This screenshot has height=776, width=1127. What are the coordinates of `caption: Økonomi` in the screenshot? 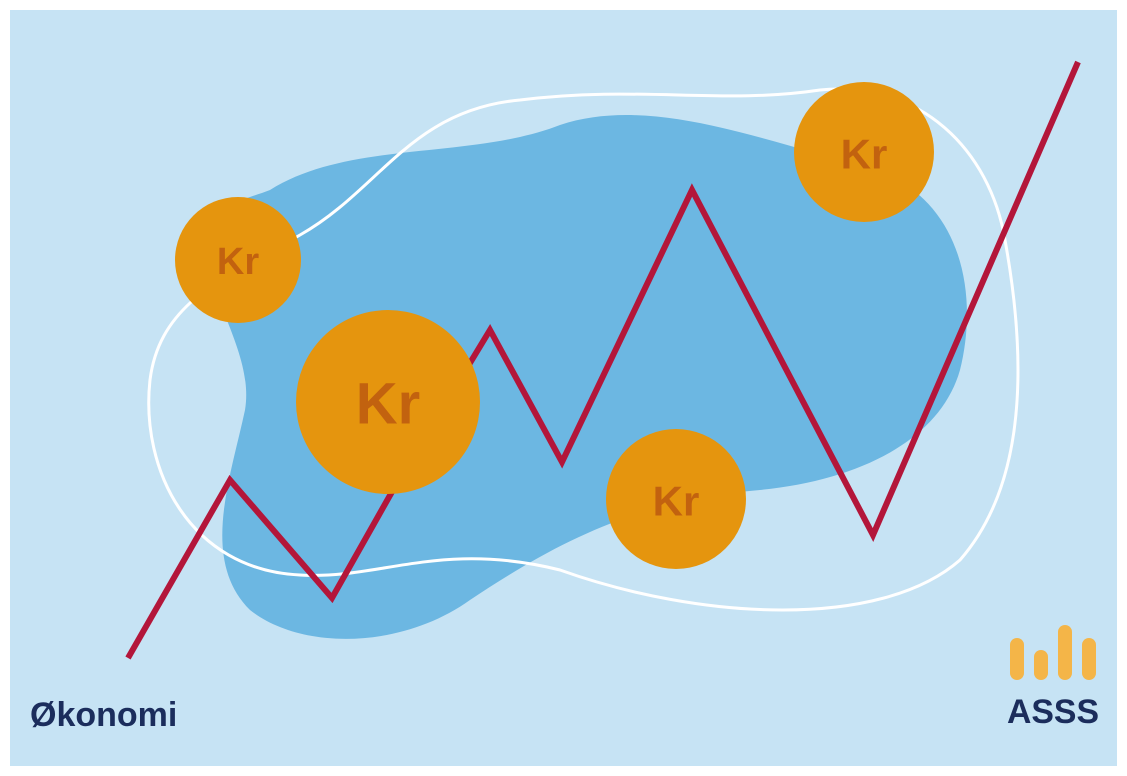 It's located at (103, 715).